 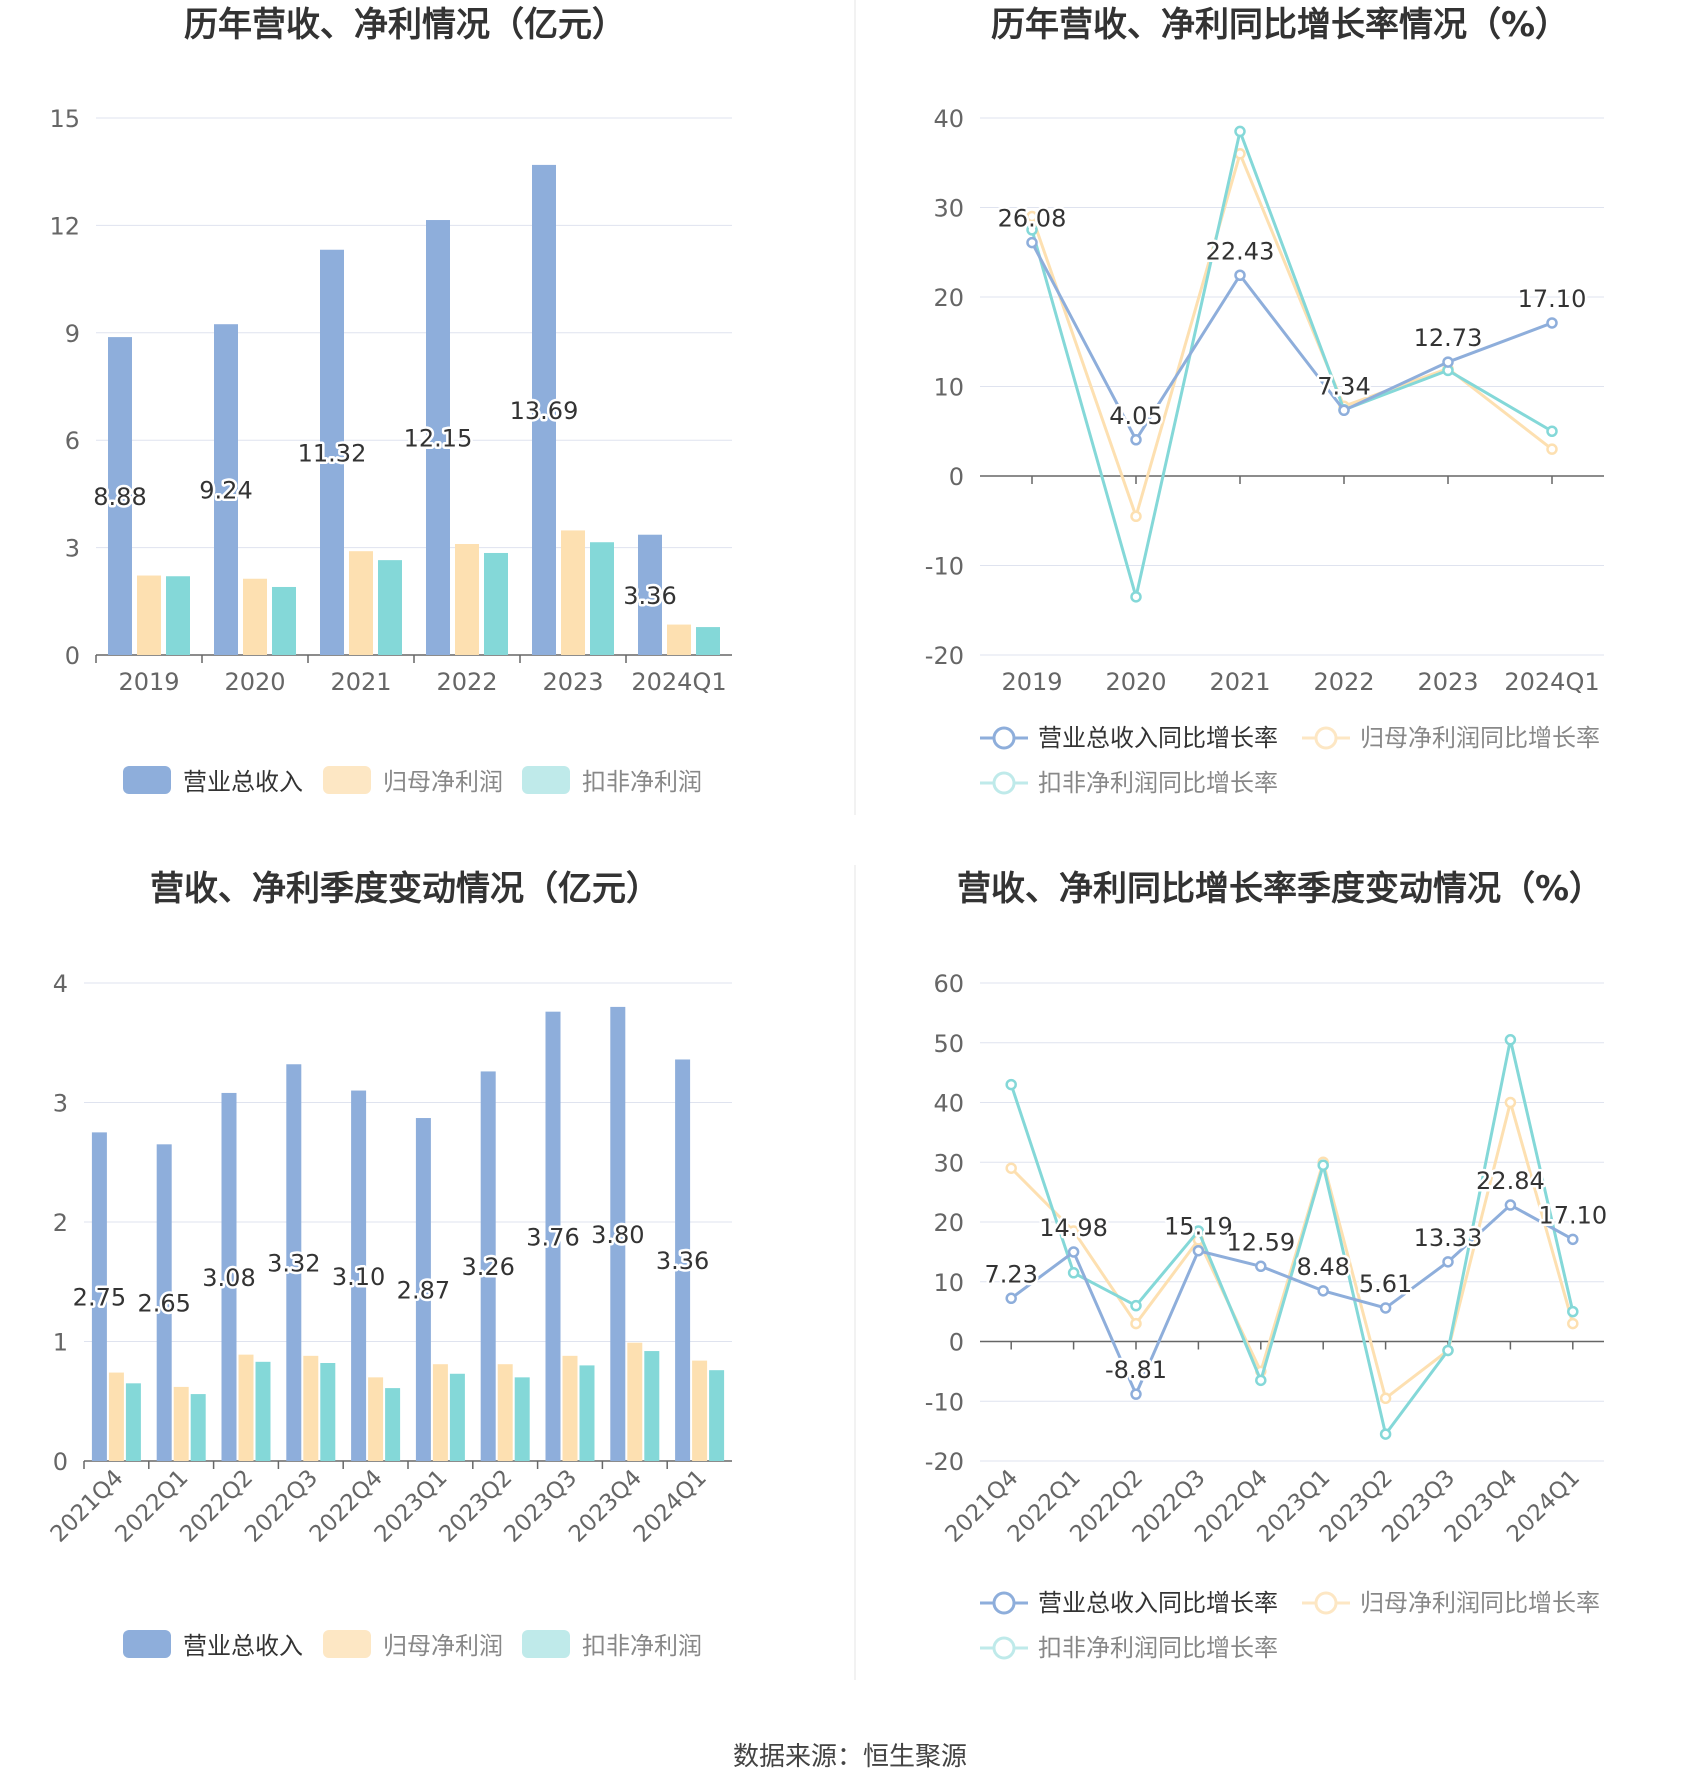 I want to click on bar-1-2022, so click(x=438, y=437).